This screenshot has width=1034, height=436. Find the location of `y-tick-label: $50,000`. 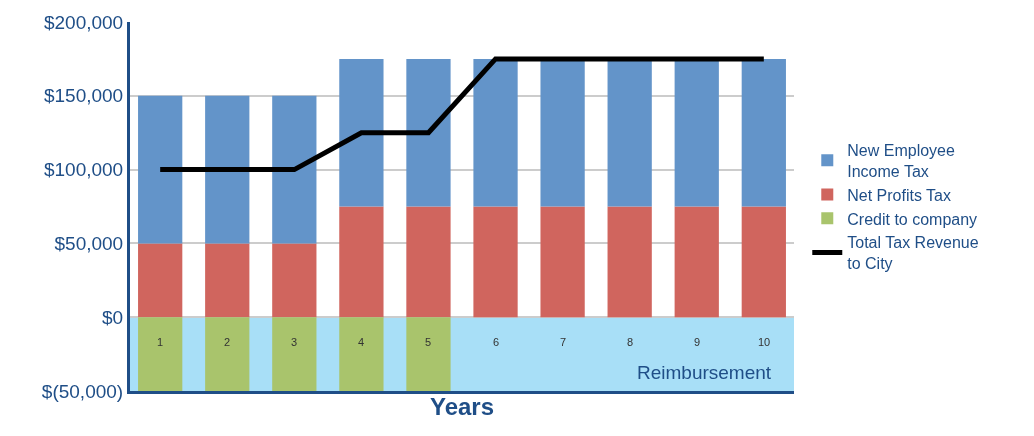

y-tick-label: $50,000 is located at coordinates (89, 244).